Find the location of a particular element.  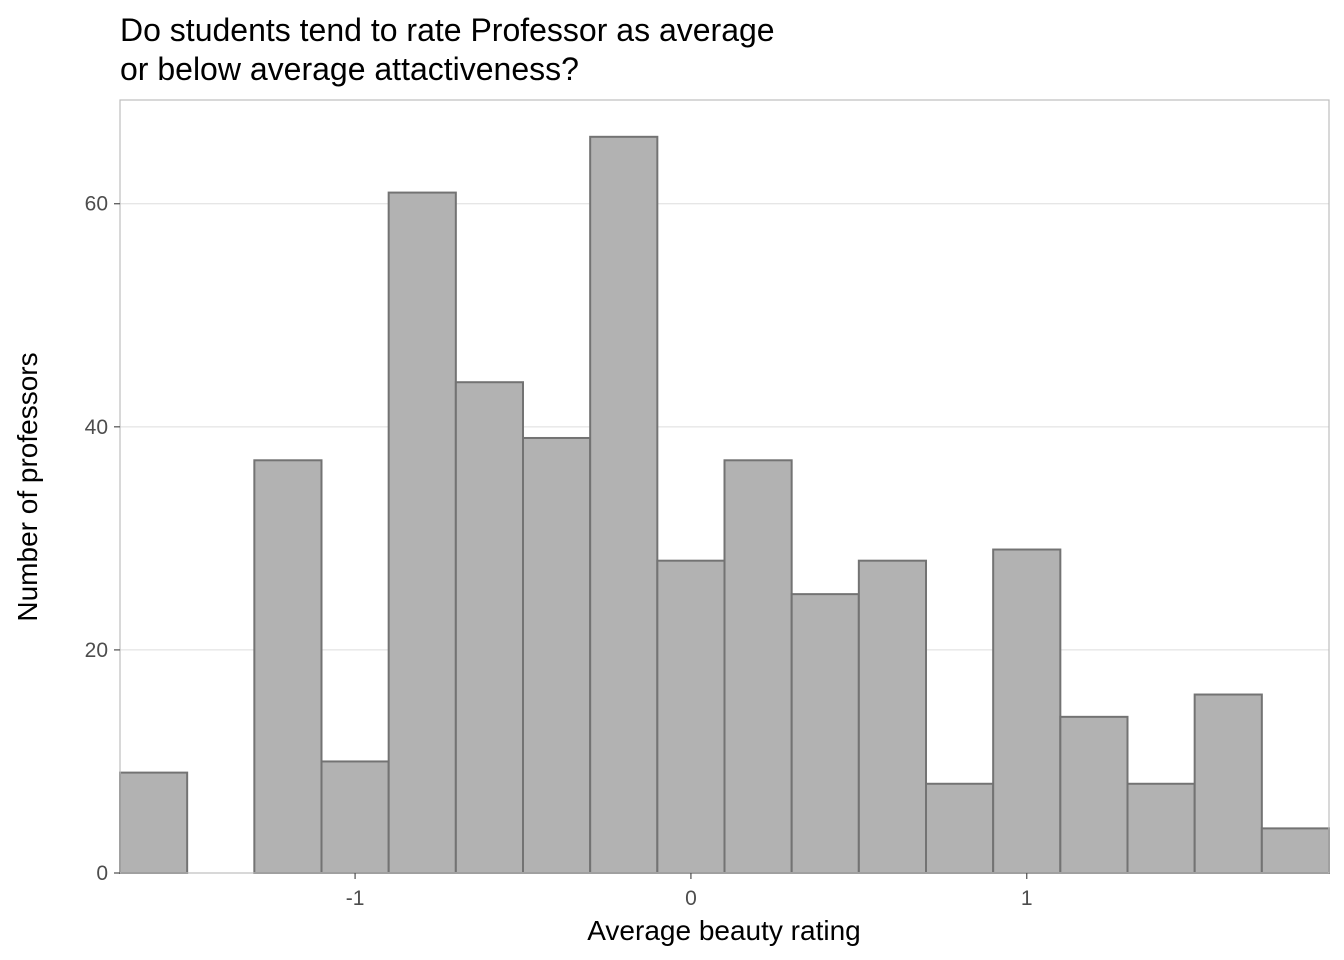

chart-title-line-2: or below average attactiveness? is located at coordinates (349, 69).